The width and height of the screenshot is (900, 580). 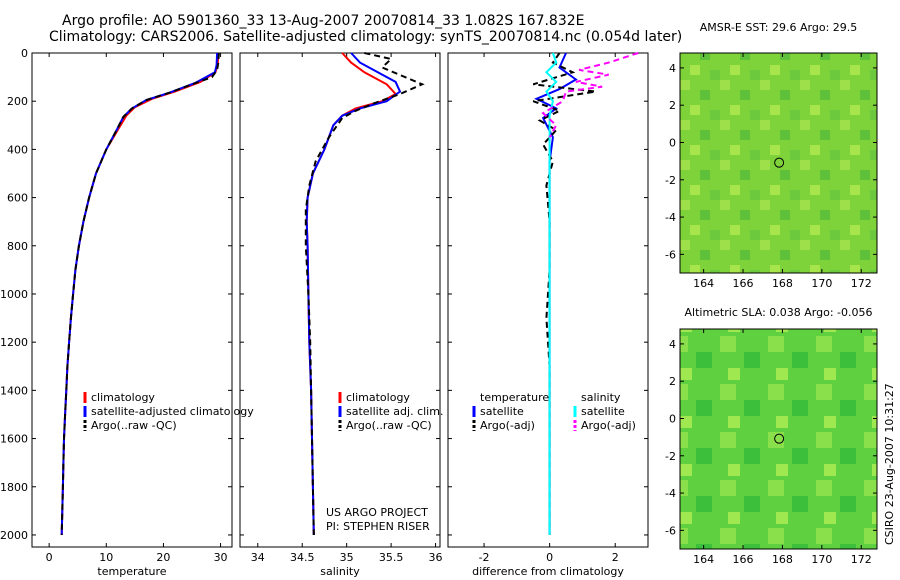 I want to click on salinity-xtick-label: 36, so click(x=436, y=557).